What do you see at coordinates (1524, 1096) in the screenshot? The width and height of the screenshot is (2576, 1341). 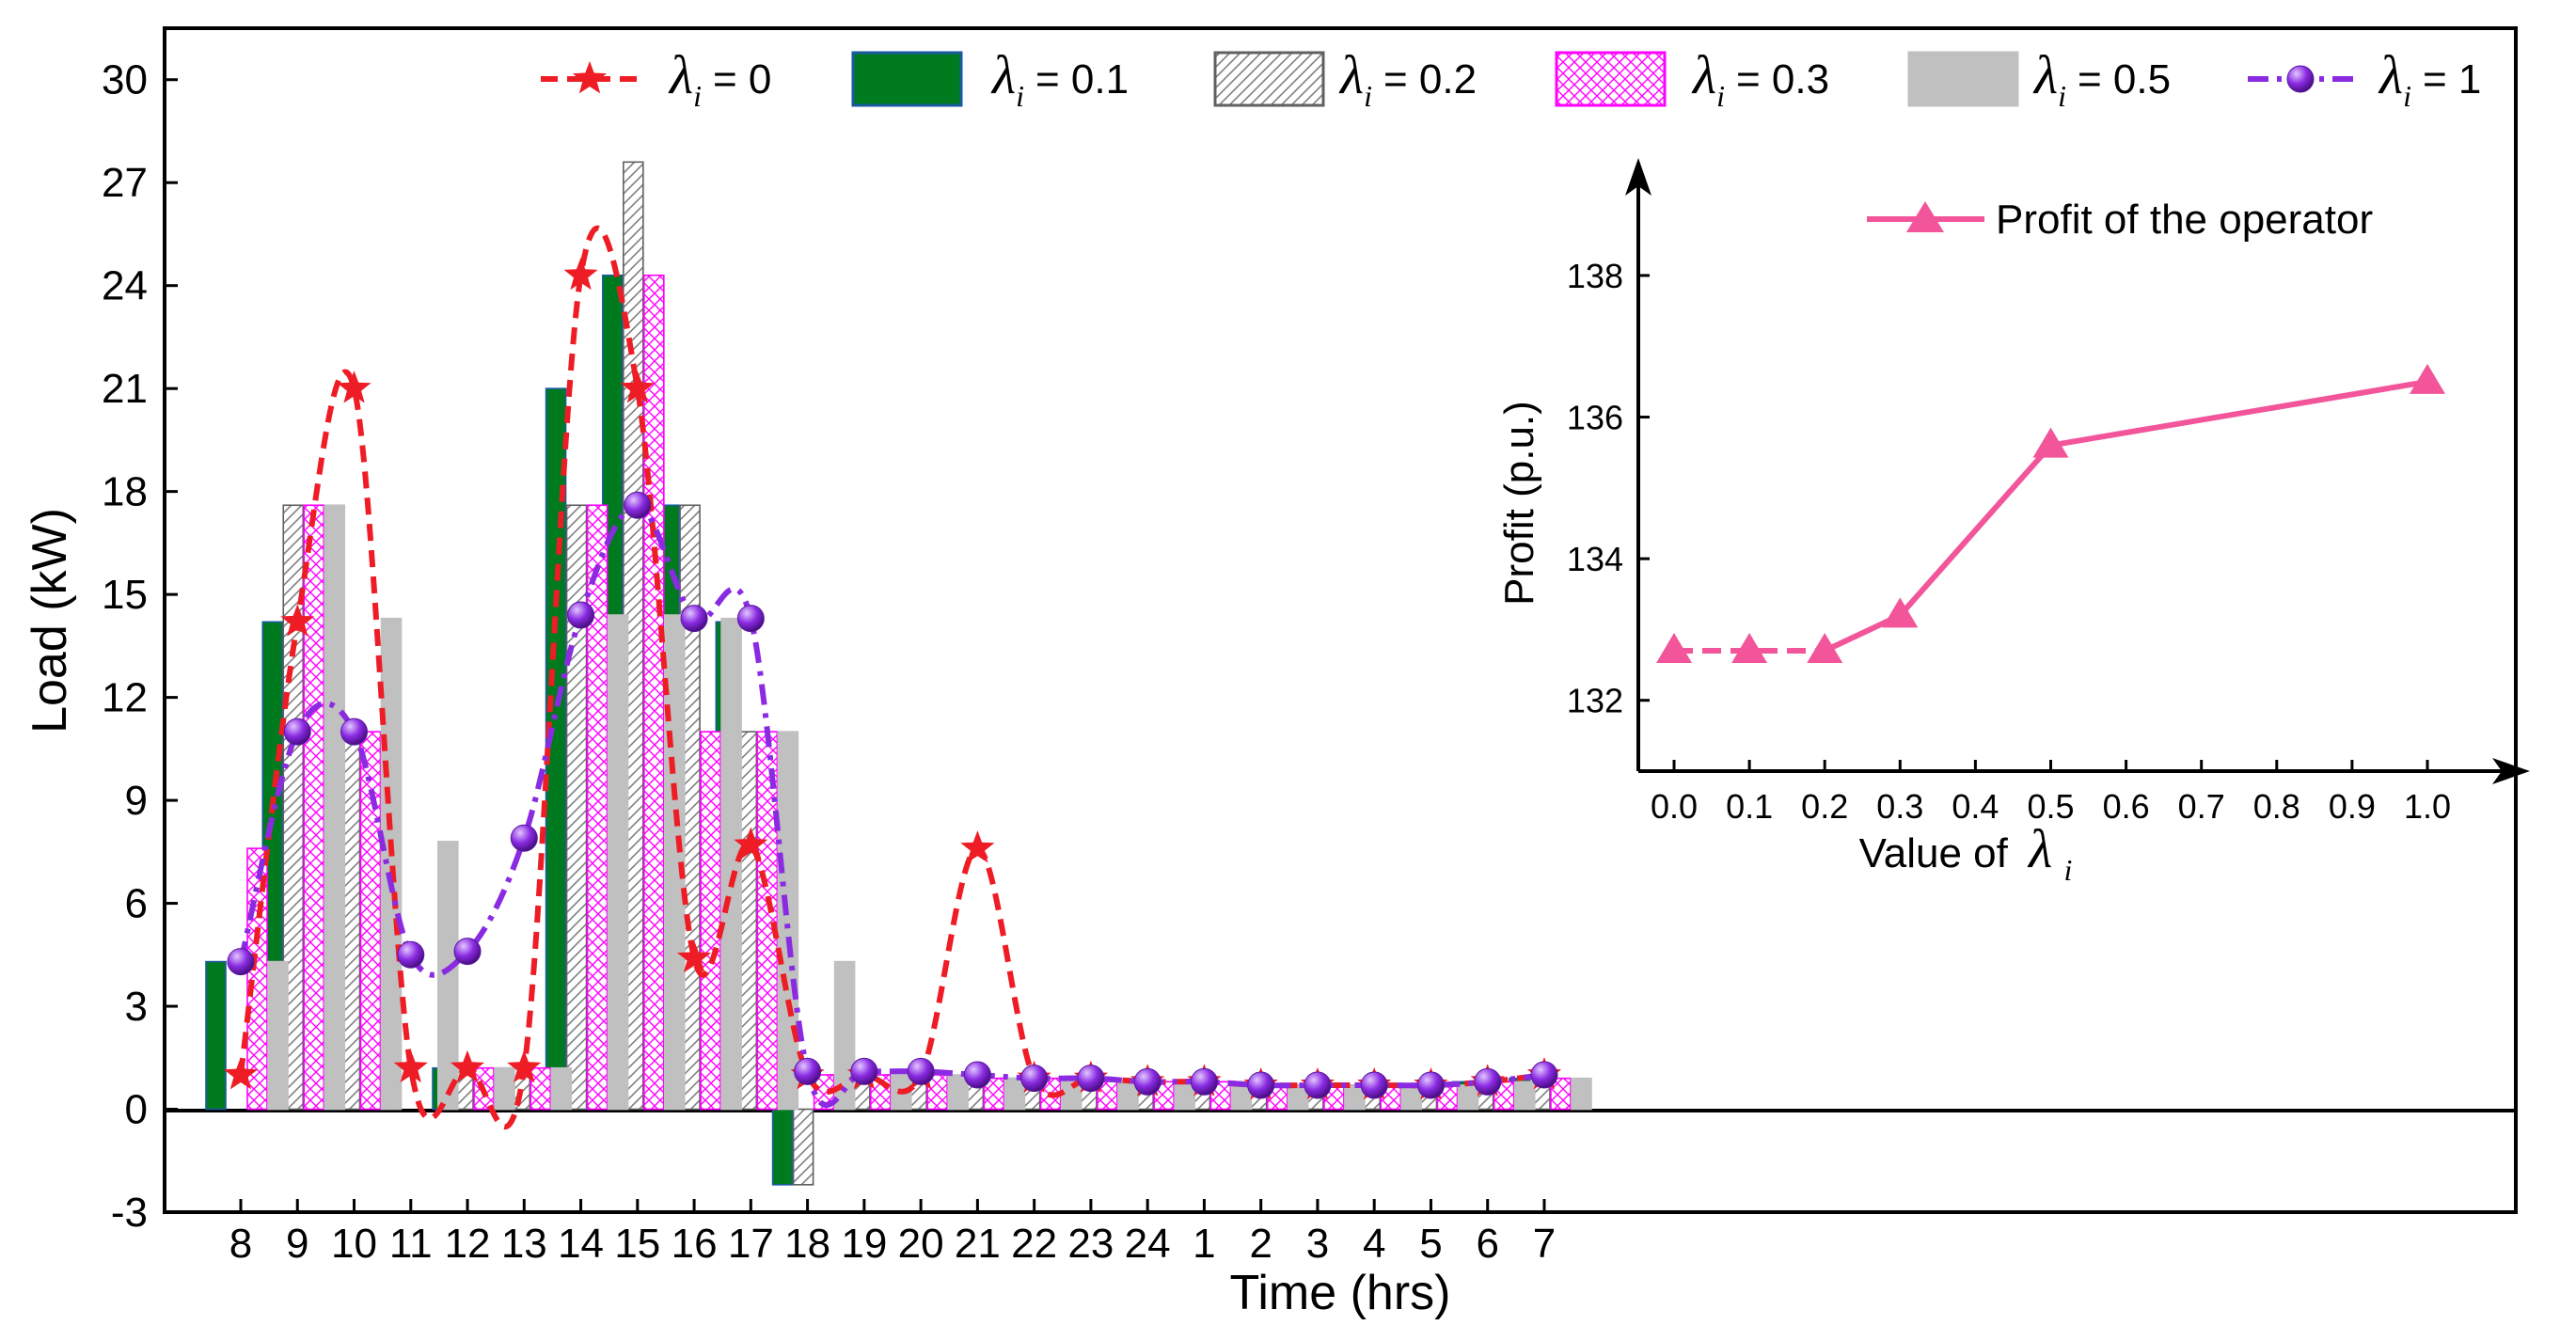 I see `bar-0.5-6` at bounding box center [1524, 1096].